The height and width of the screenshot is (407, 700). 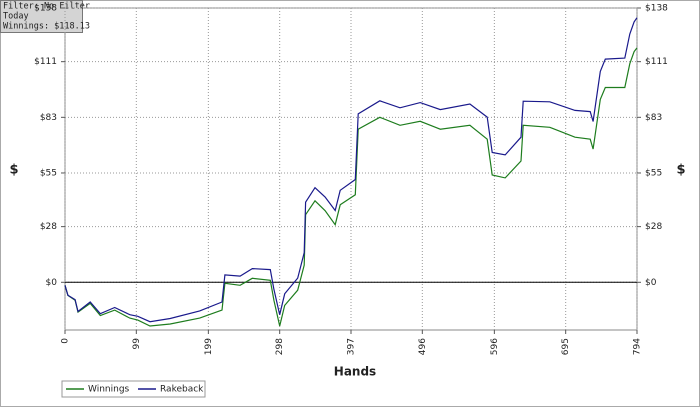 I want to click on y-tick-label: $55, so click(x=48, y=173).